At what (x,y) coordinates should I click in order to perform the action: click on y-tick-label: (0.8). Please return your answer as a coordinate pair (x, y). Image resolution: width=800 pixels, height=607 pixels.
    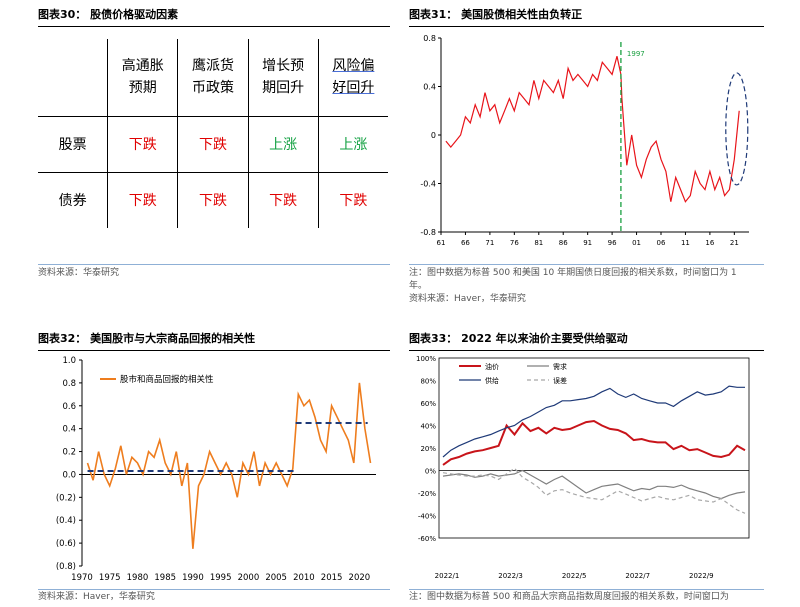
    Looking at the image, I should click on (66, 567).